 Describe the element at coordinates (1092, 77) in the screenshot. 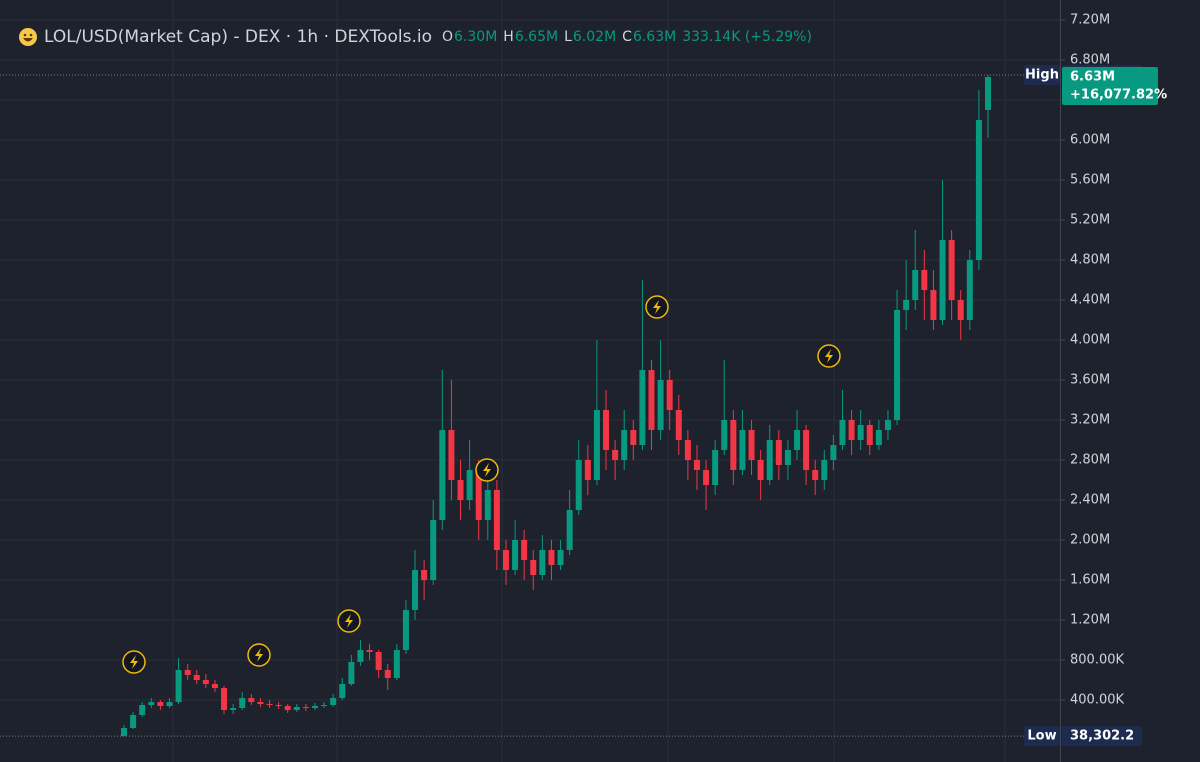

I see `last-price: 6.63M` at that location.